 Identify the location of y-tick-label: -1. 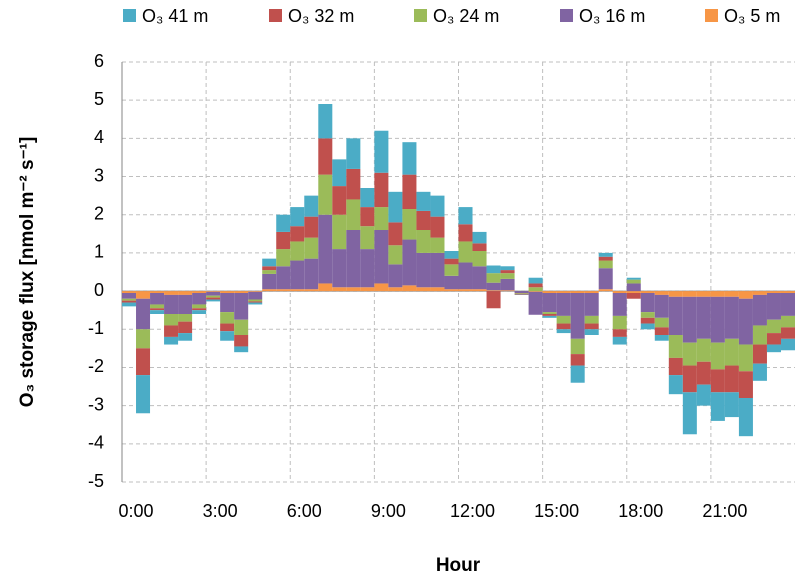
(96, 328).